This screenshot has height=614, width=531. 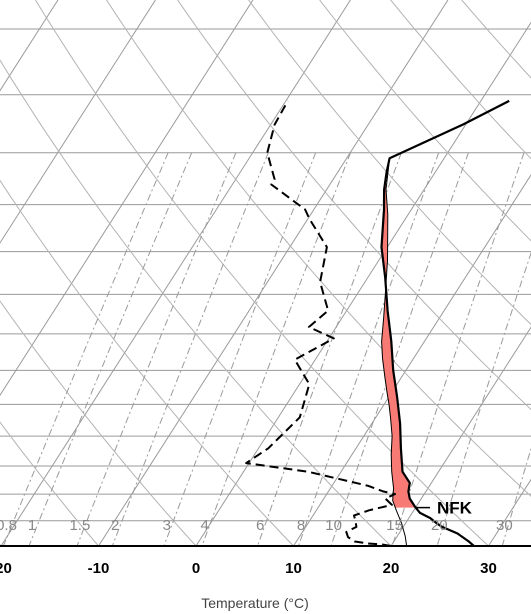 What do you see at coordinates (439, 525) in the screenshot?
I see `mixing-ratio-label: 20` at bounding box center [439, 525].